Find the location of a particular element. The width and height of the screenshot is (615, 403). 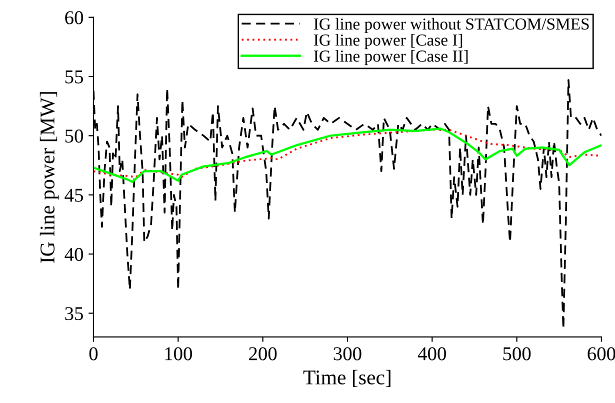

y-tick-label: 55 is located at coordinates (74, 77).